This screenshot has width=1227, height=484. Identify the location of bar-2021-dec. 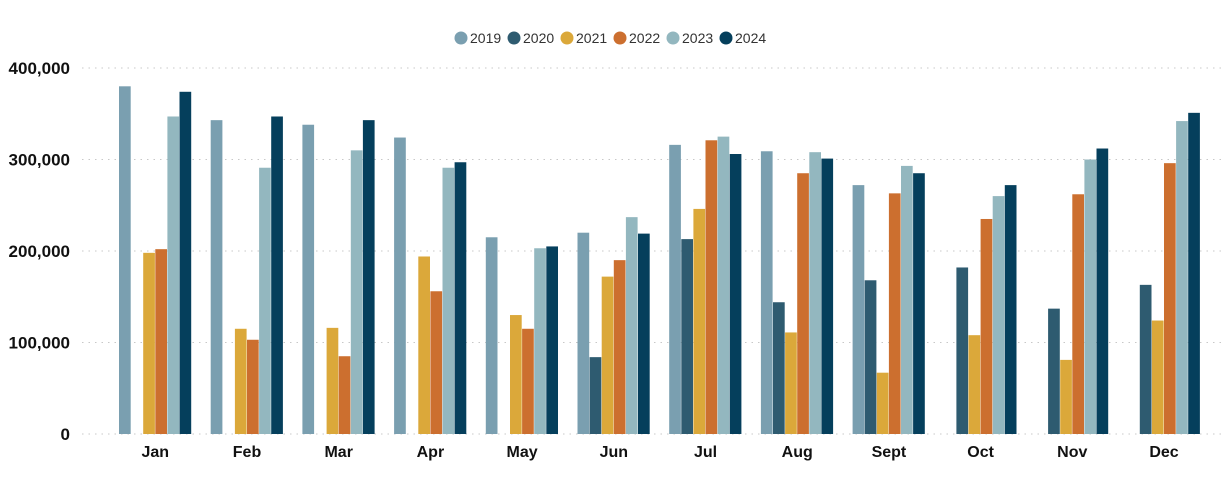
(1157, 377).